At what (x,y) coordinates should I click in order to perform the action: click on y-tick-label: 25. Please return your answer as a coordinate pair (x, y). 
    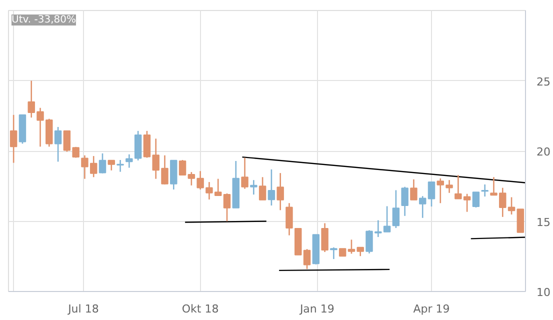
    Looking at the image, I should click on (543, 81).